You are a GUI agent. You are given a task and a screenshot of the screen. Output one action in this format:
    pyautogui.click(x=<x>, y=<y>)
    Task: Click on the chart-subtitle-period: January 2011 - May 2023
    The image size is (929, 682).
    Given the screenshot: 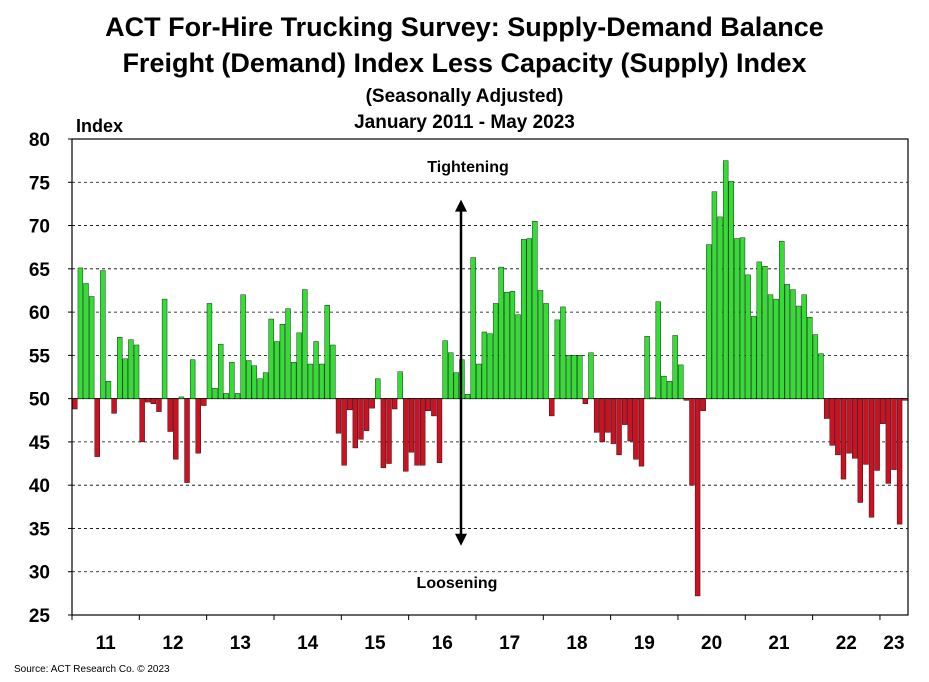 What is the action you would take?
    pyautogui.click(x=464, y=122)
    